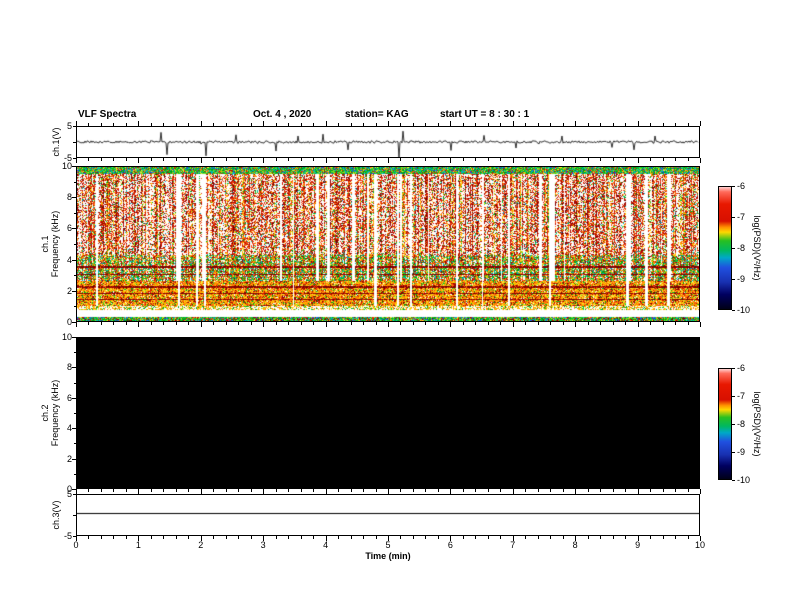  What do you see at coordinates (575, 545) in the screenshot?
I see `x-tick-label: 8` at bounding box center [575, 545].